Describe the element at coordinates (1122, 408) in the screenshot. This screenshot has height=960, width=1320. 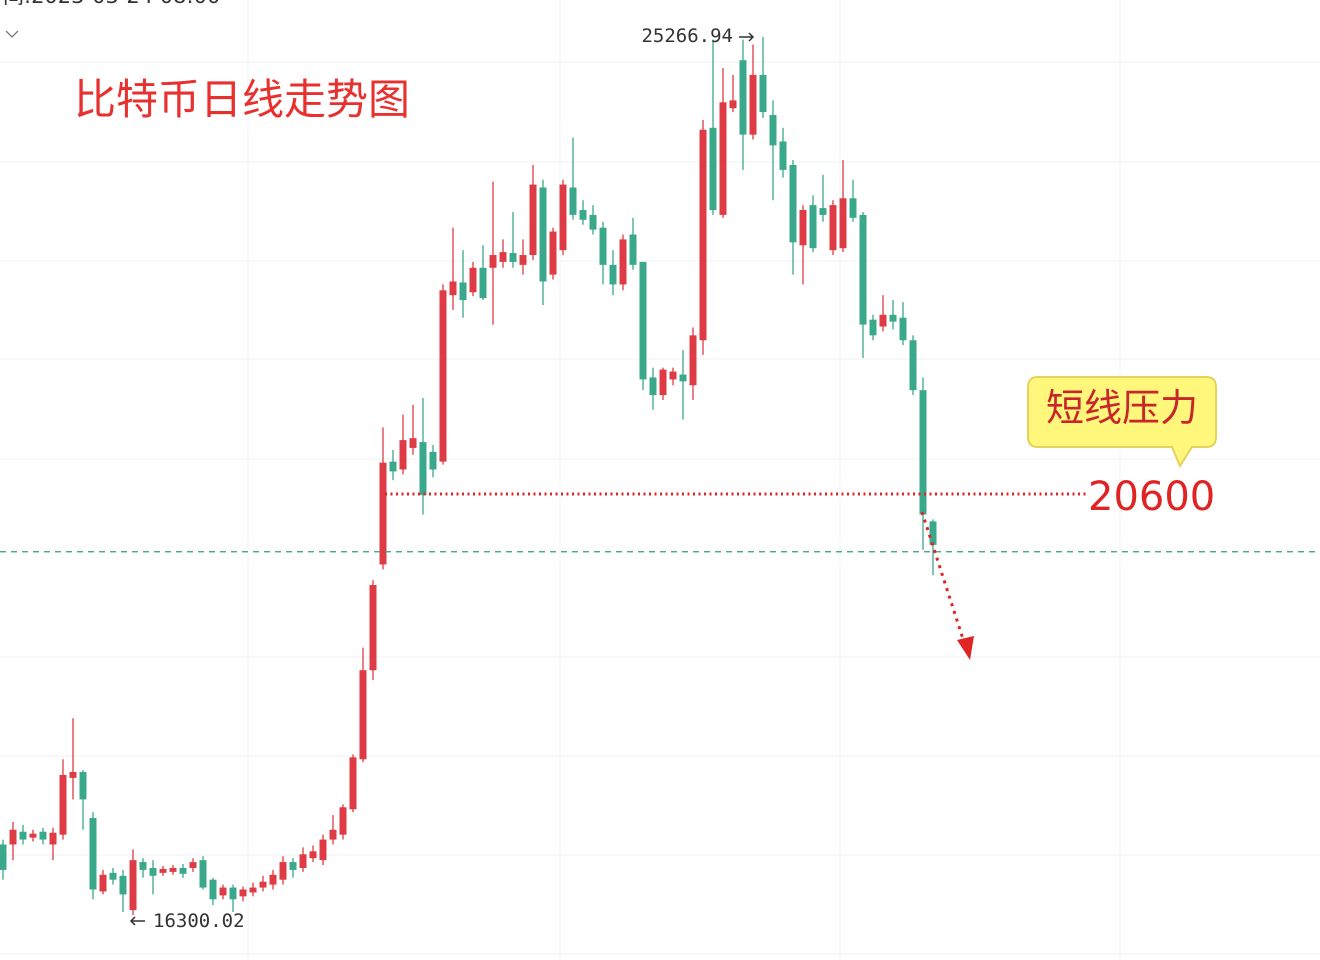
I see `callout-text: 短线压力` at that location.